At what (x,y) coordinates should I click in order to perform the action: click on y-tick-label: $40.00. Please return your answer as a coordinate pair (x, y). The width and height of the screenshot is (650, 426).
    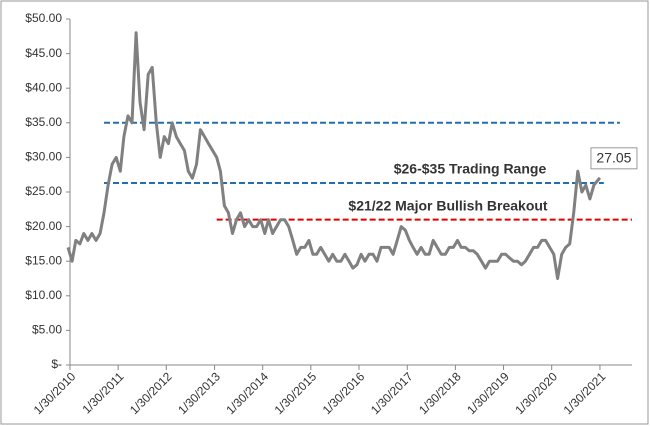
    Looking at the image, I should click on (43, 87).